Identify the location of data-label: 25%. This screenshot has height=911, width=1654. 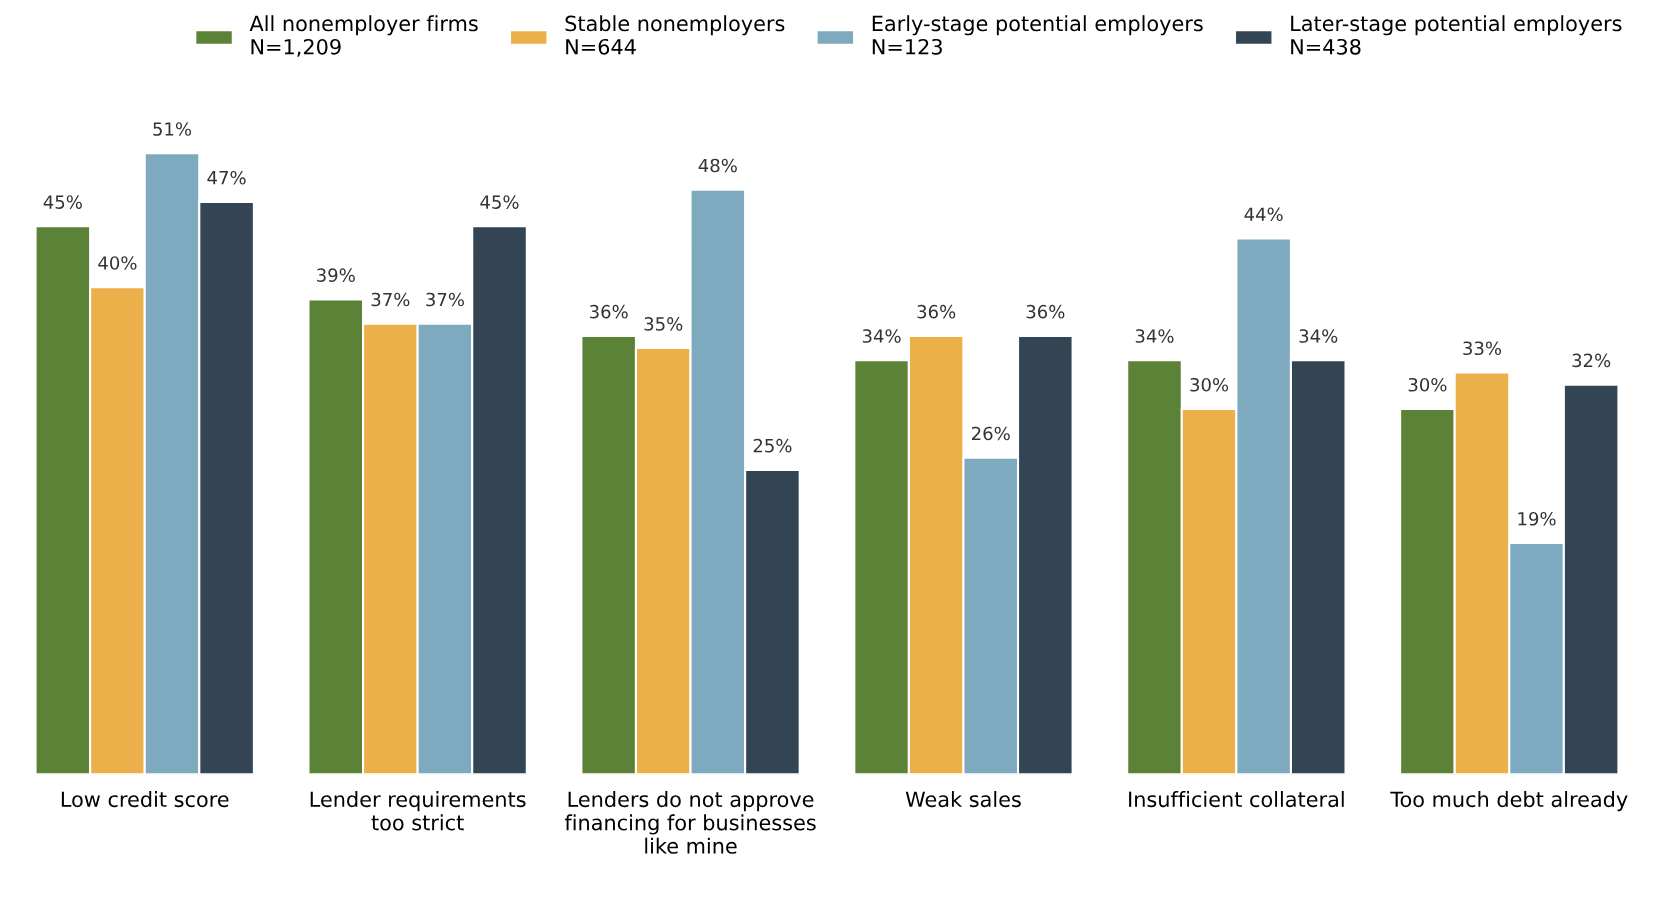
(772, 445).